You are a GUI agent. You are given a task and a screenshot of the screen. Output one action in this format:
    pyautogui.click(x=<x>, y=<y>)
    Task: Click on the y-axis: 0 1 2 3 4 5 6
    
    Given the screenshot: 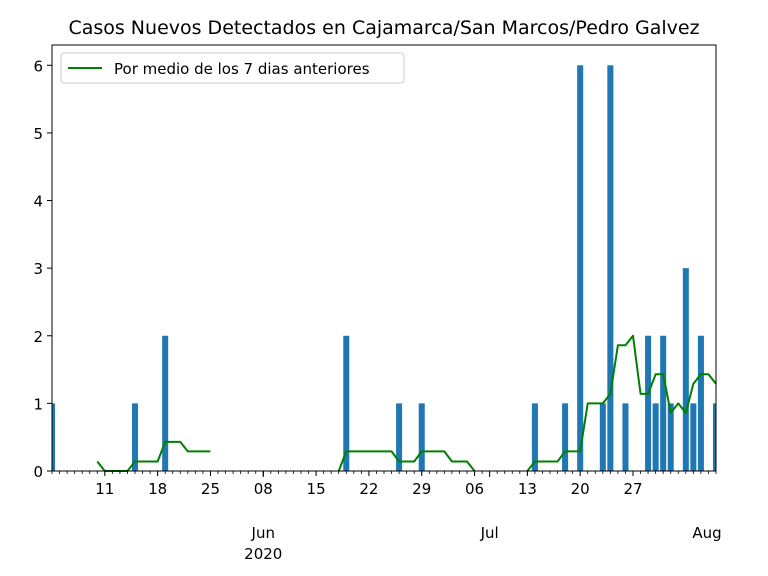 What is the action you would take?
    pyautogui.click(x=42, y=269)
    